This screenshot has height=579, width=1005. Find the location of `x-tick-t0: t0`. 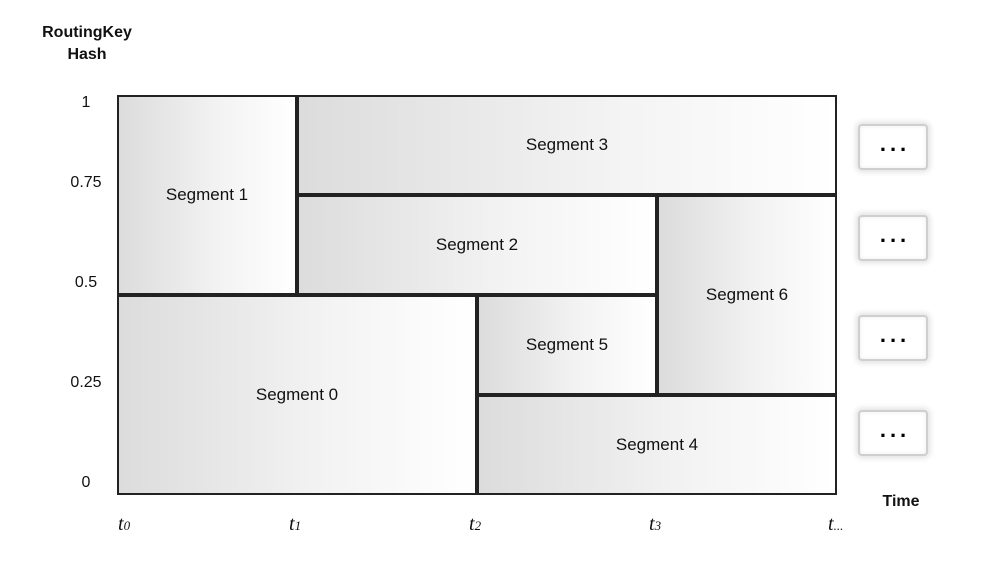

x-tick-t0: t0 is located at coordinates (124, 525).